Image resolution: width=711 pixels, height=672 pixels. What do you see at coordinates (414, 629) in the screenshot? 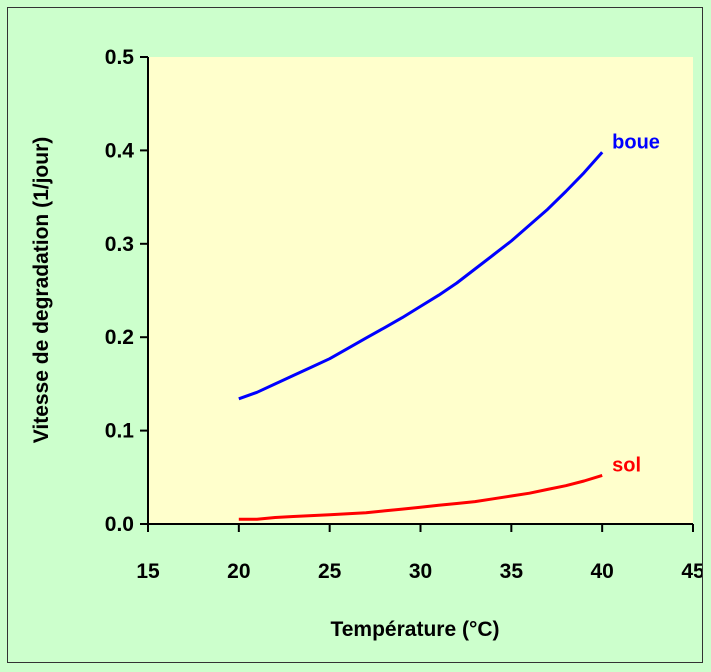
I see `x-axis-title: Température (°C)` at bounding box center [414, 629].